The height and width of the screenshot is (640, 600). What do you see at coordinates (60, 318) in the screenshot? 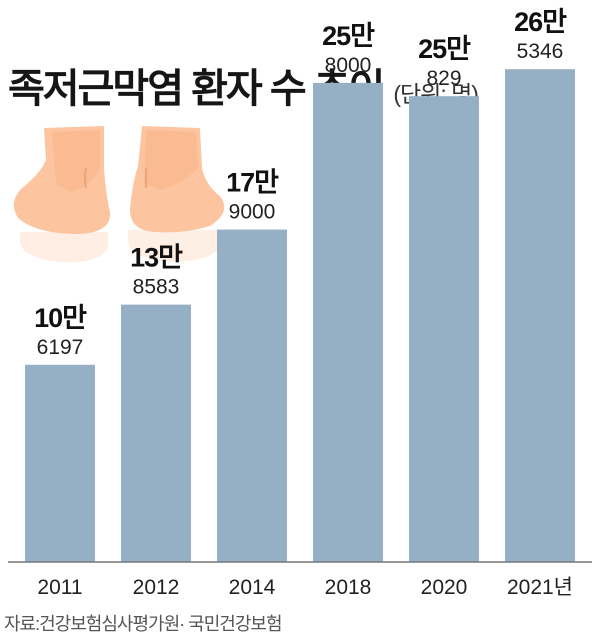
I see `value-label-main: 10만` at bounding box center [60, 318].